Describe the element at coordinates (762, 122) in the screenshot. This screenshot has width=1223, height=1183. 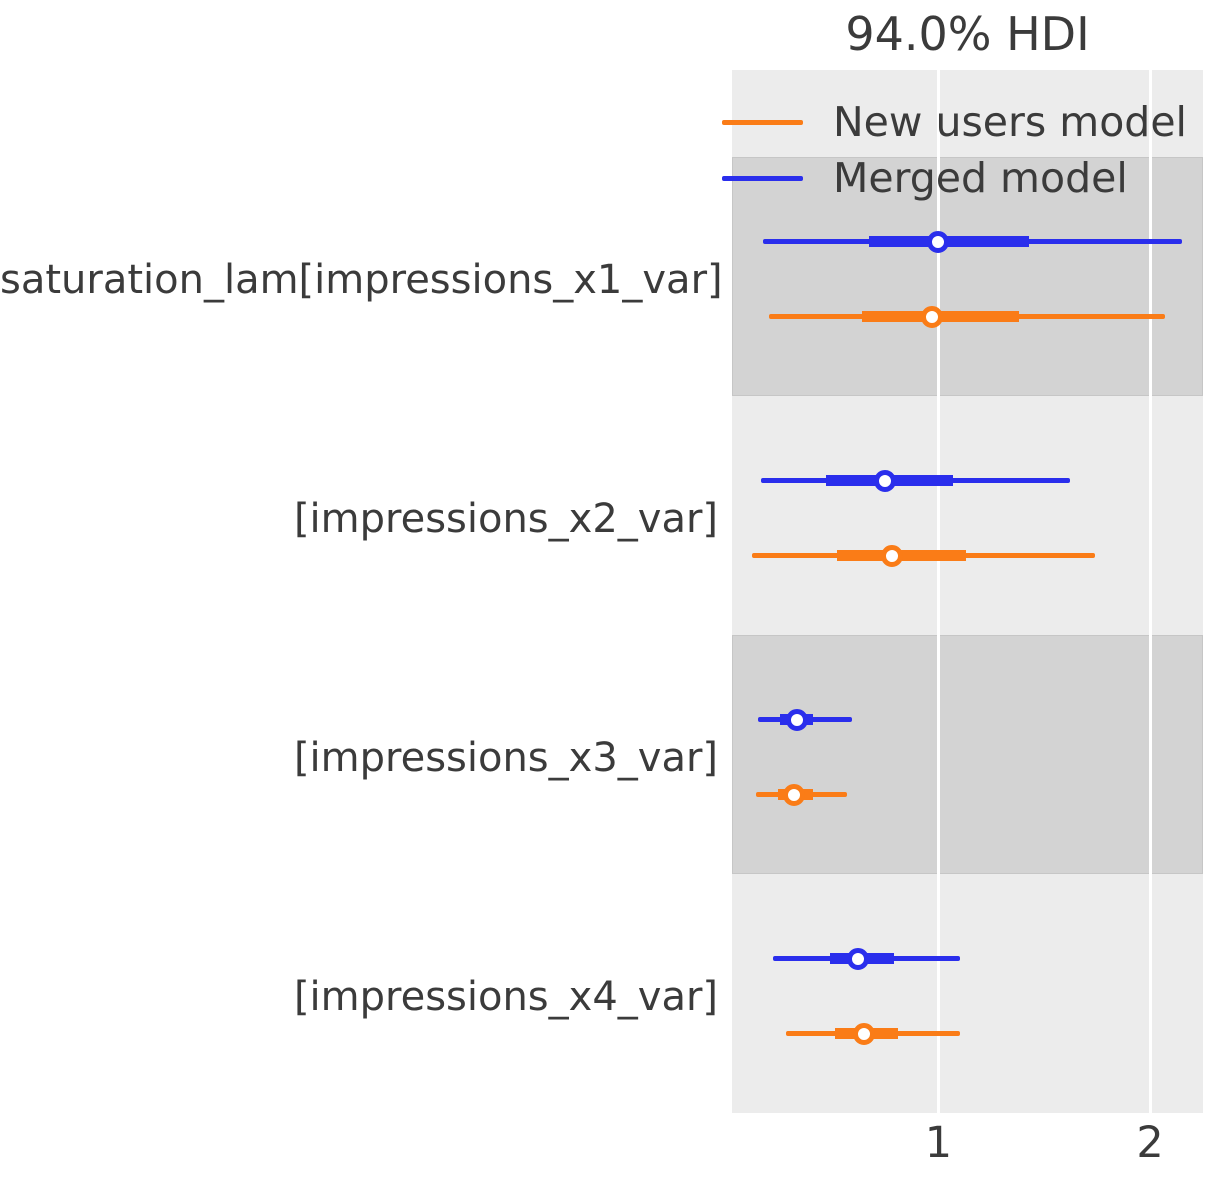
I see `legend-line-orange-icon` at that location.